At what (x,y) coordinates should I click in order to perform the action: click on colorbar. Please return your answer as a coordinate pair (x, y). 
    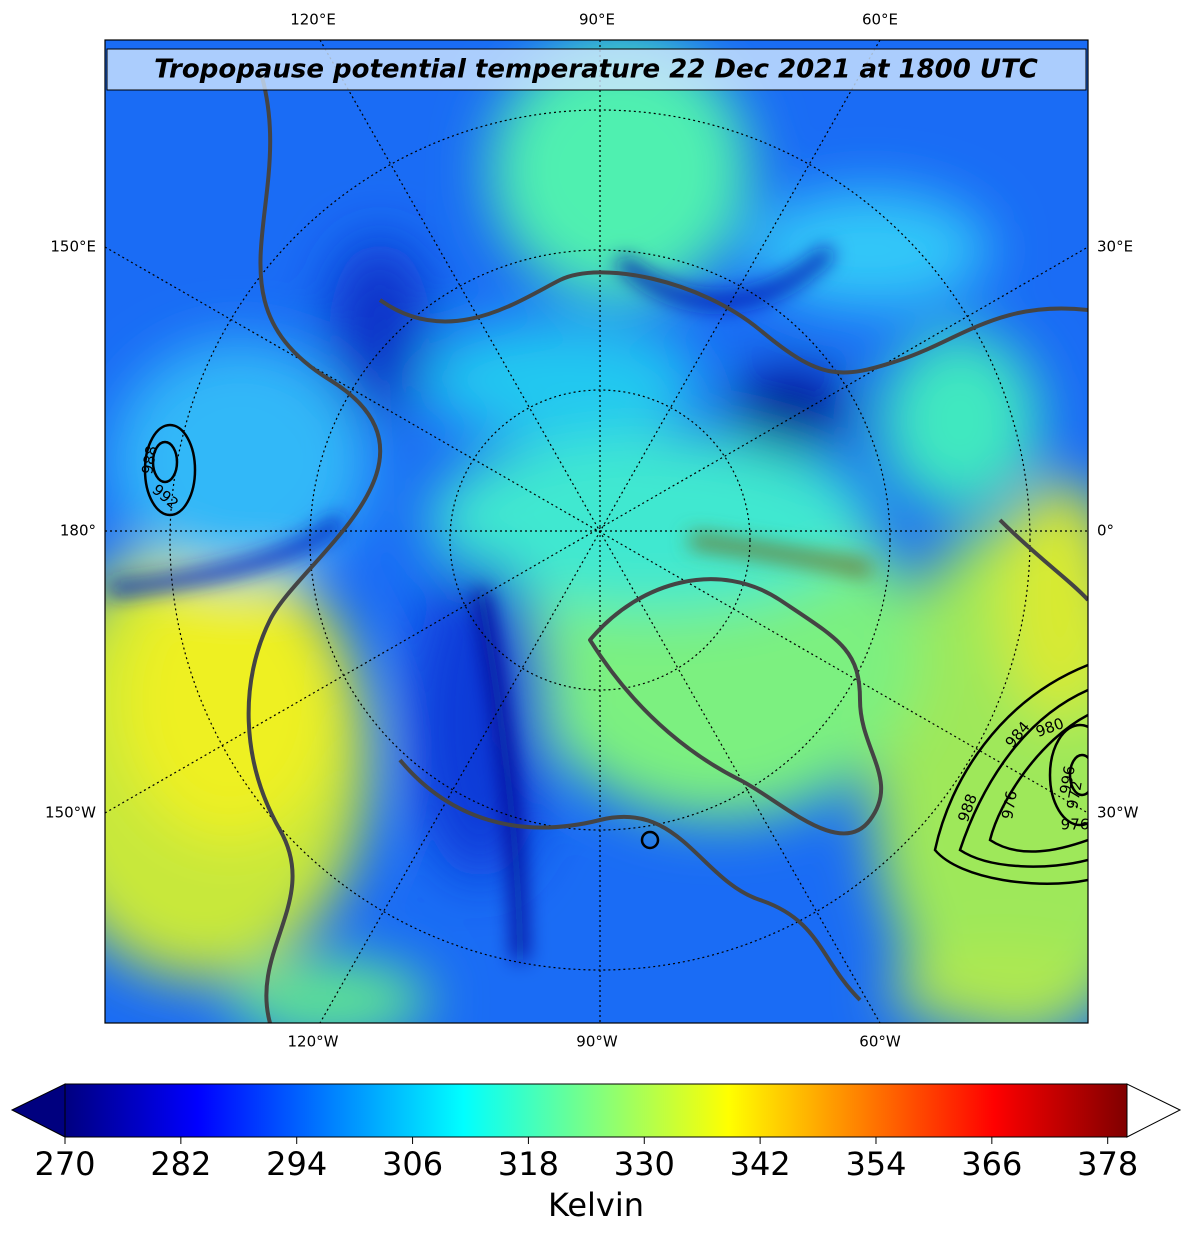
    Looking at the image, I should click on (596, 1113).